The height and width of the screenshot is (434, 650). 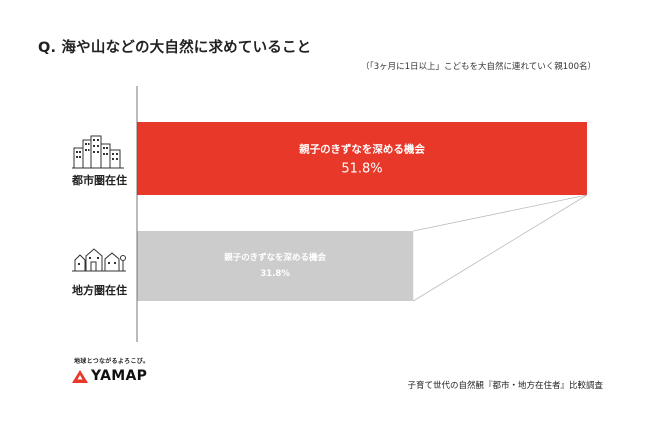 I want to click on connector-line-top, so click(x=500, y=213).